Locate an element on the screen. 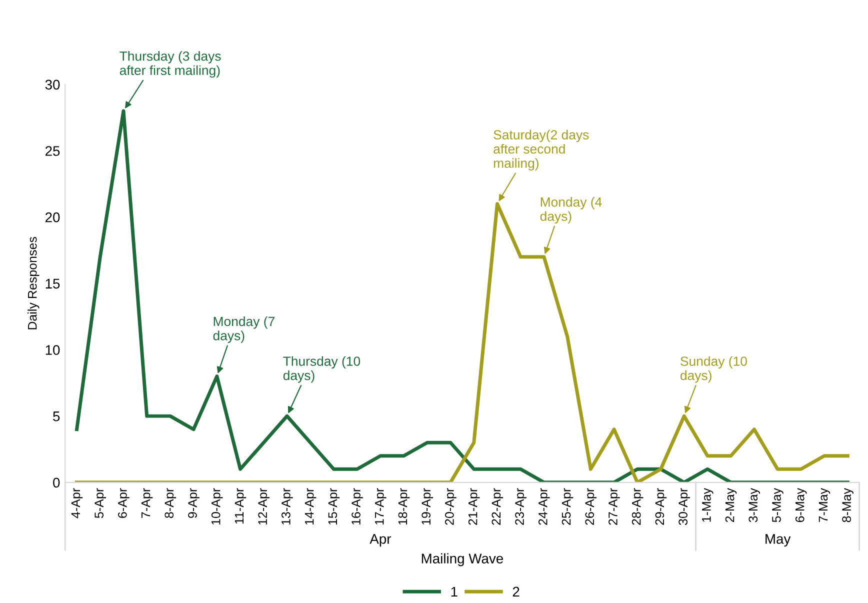 Image resolution: width=868 pixels, height=603 pixels. x-tick-label: 22-Apr is located at coordinates (498, 506).